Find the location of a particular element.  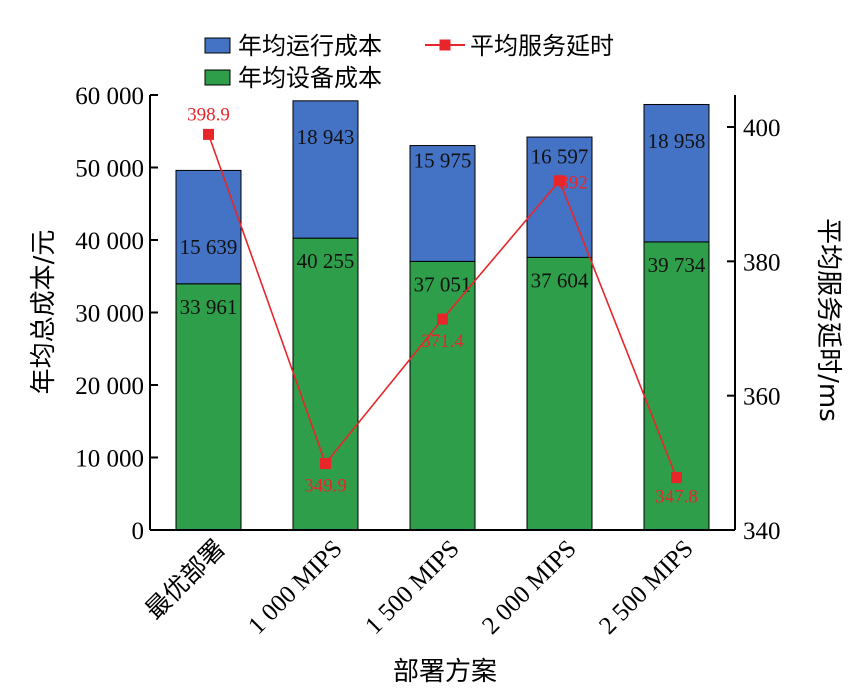

legend-label-latency: 平均服务延时 is located at coordinates (542, 46).